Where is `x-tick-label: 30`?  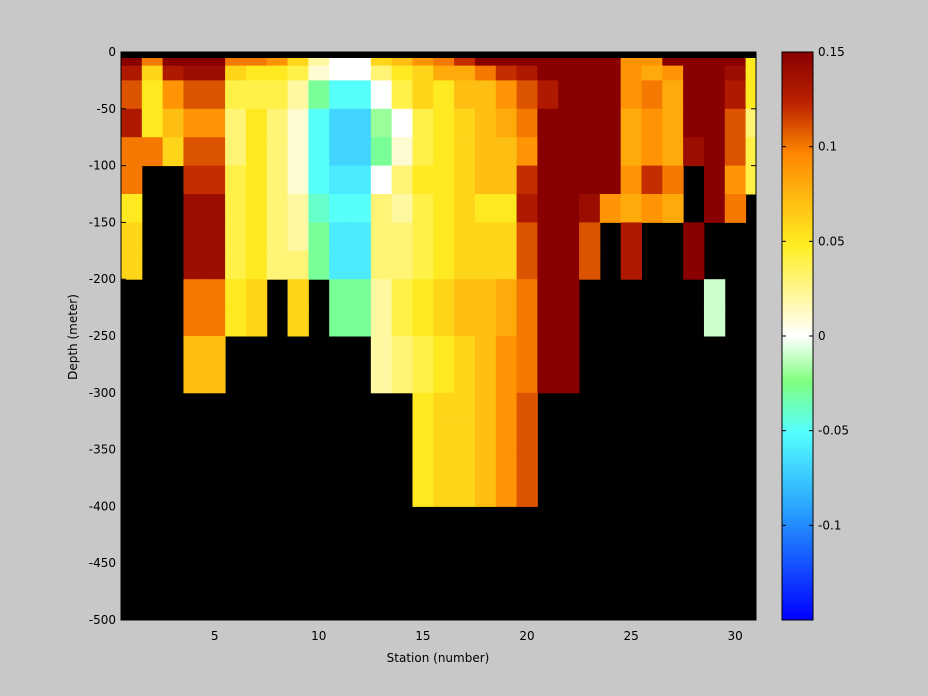
x-tick-label: 30 is located at coordinates (735, 636).